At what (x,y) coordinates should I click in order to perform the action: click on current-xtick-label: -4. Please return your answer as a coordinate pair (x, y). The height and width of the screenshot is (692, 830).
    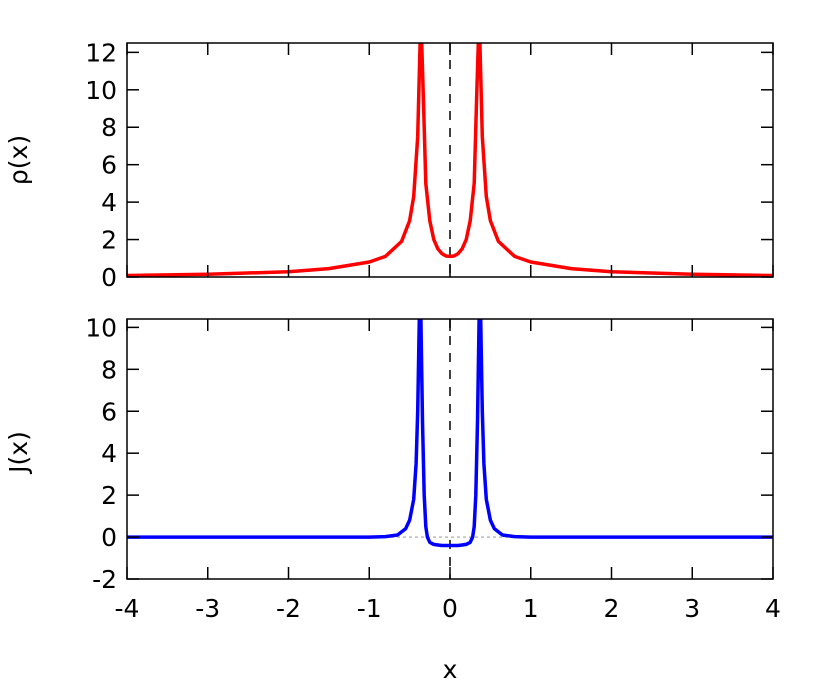
    Looking at the image, I should click on (127, 608).